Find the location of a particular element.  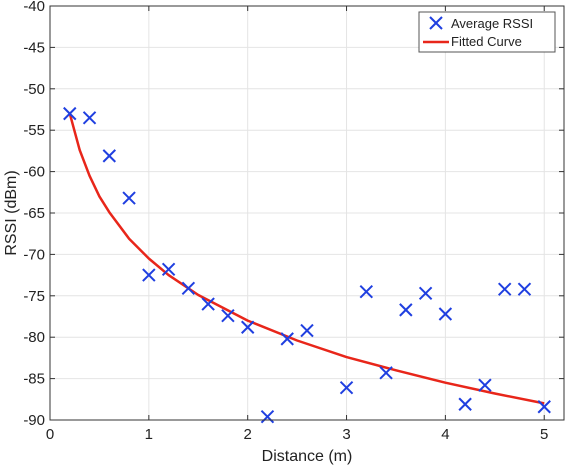

y-tick-labels: -90 -85 -80 -75 -70 -65 -60 -55 -50 -45 -40 is located at coordinates (34, 214).